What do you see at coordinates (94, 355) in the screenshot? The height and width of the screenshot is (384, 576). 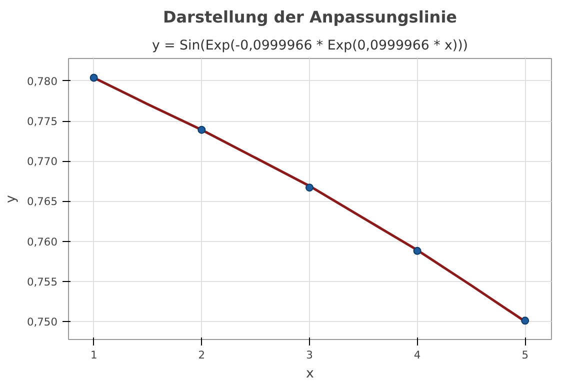 I see `x-tick-label: 1` at bounding box center [94, 355].